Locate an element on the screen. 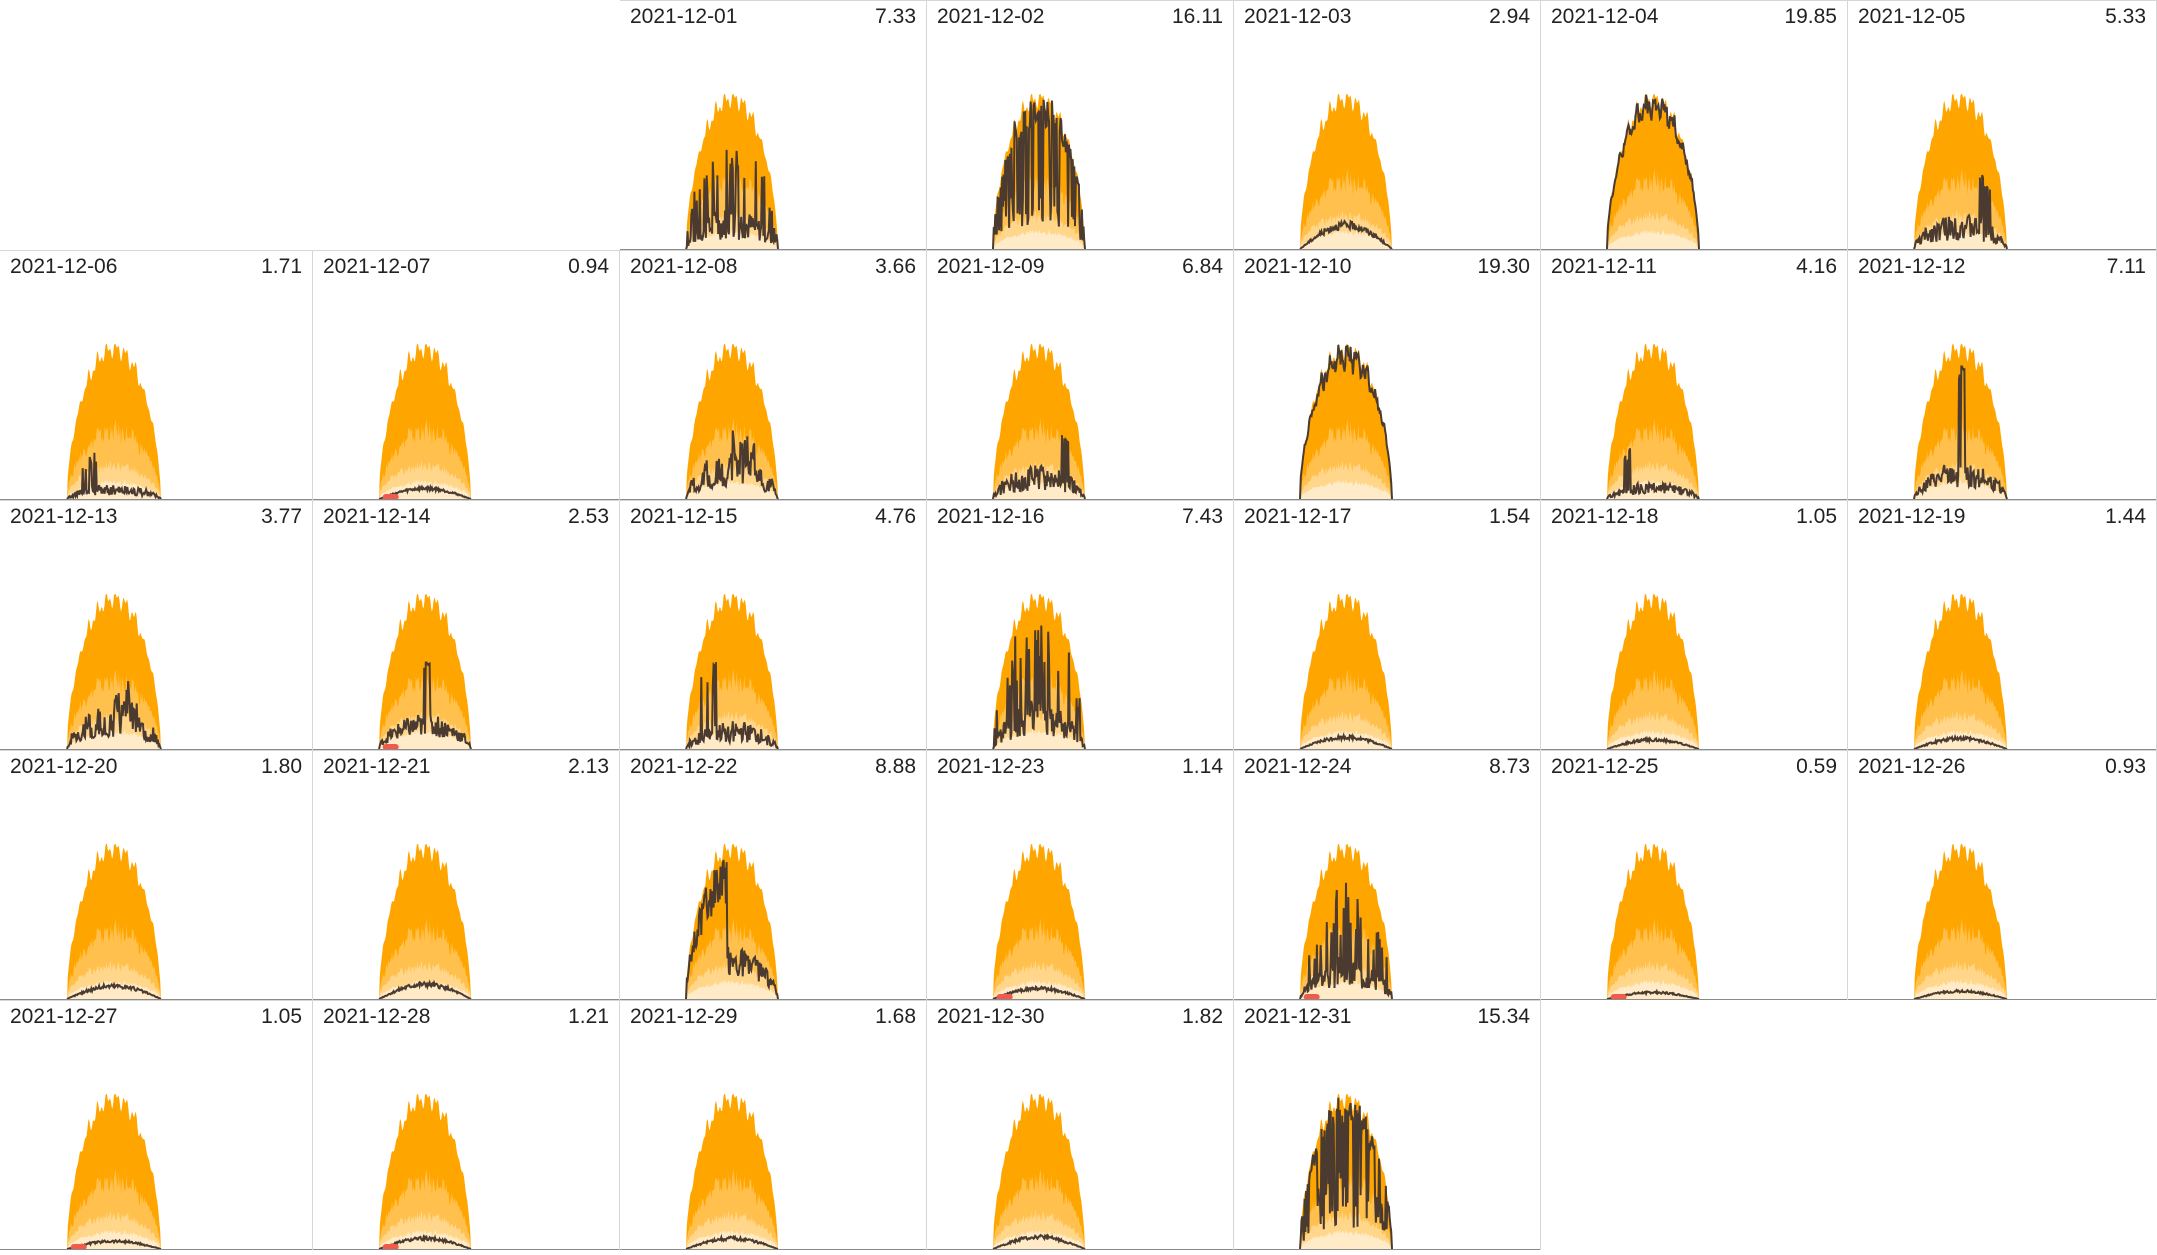 The width and height of the screenshot is (2157, 1255). day-cell: 2021-12-27 1.05 is located at coordinates (156, 1125).